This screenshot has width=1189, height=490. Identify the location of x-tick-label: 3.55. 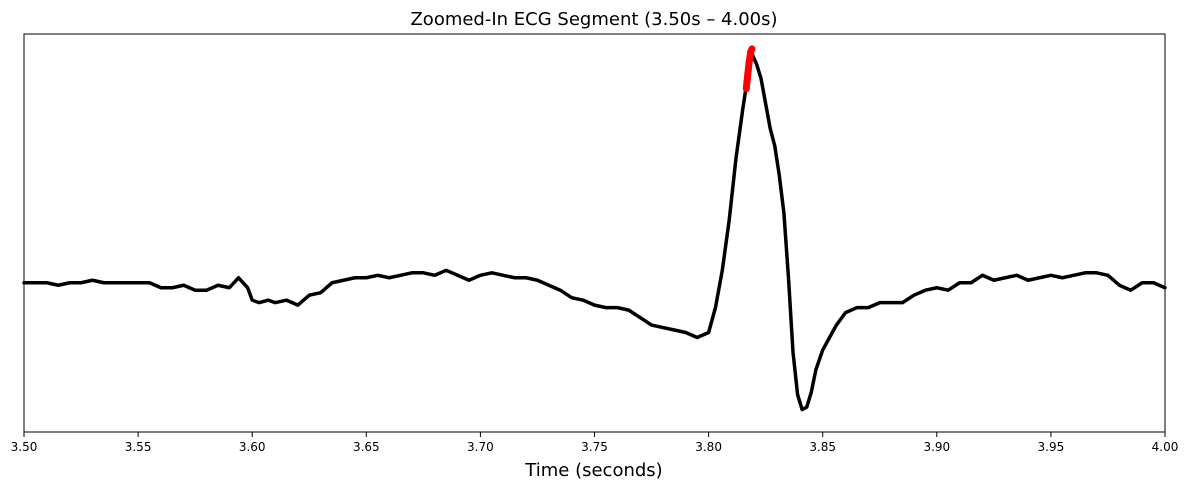
(138, 447).